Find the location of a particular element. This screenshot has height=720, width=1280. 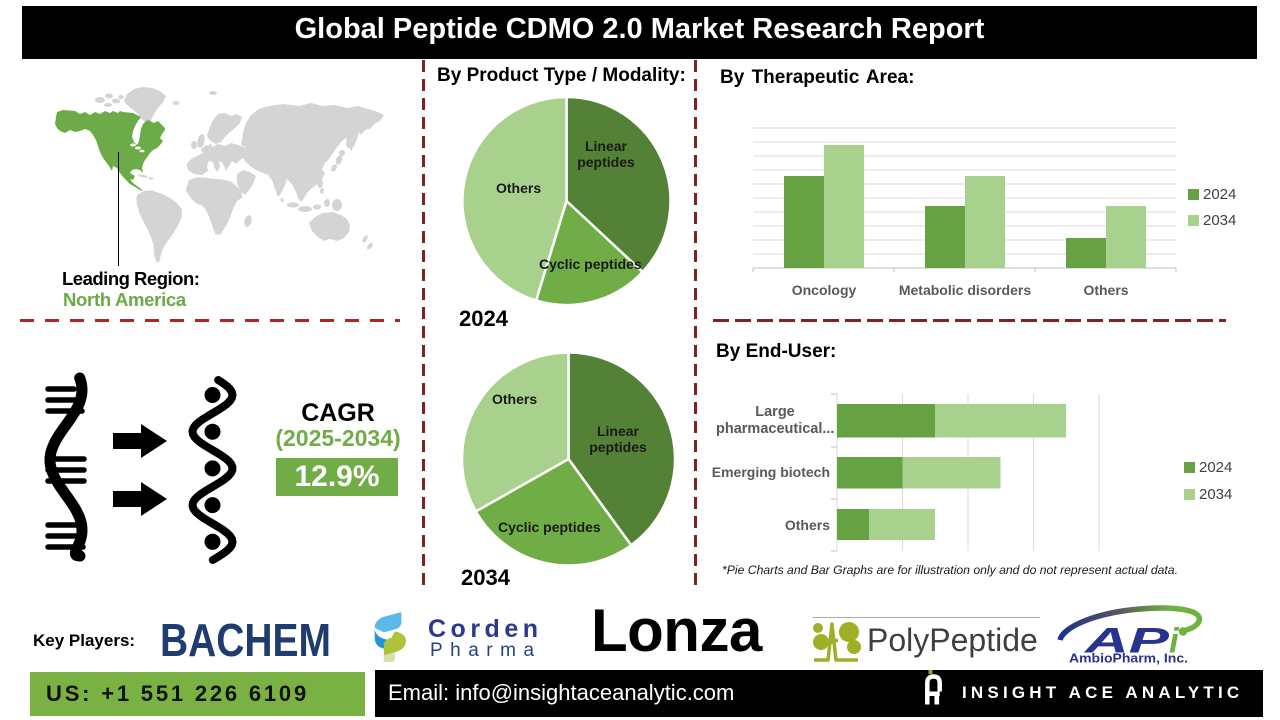

svg-text: AP is located at coordinates (1126, 641).